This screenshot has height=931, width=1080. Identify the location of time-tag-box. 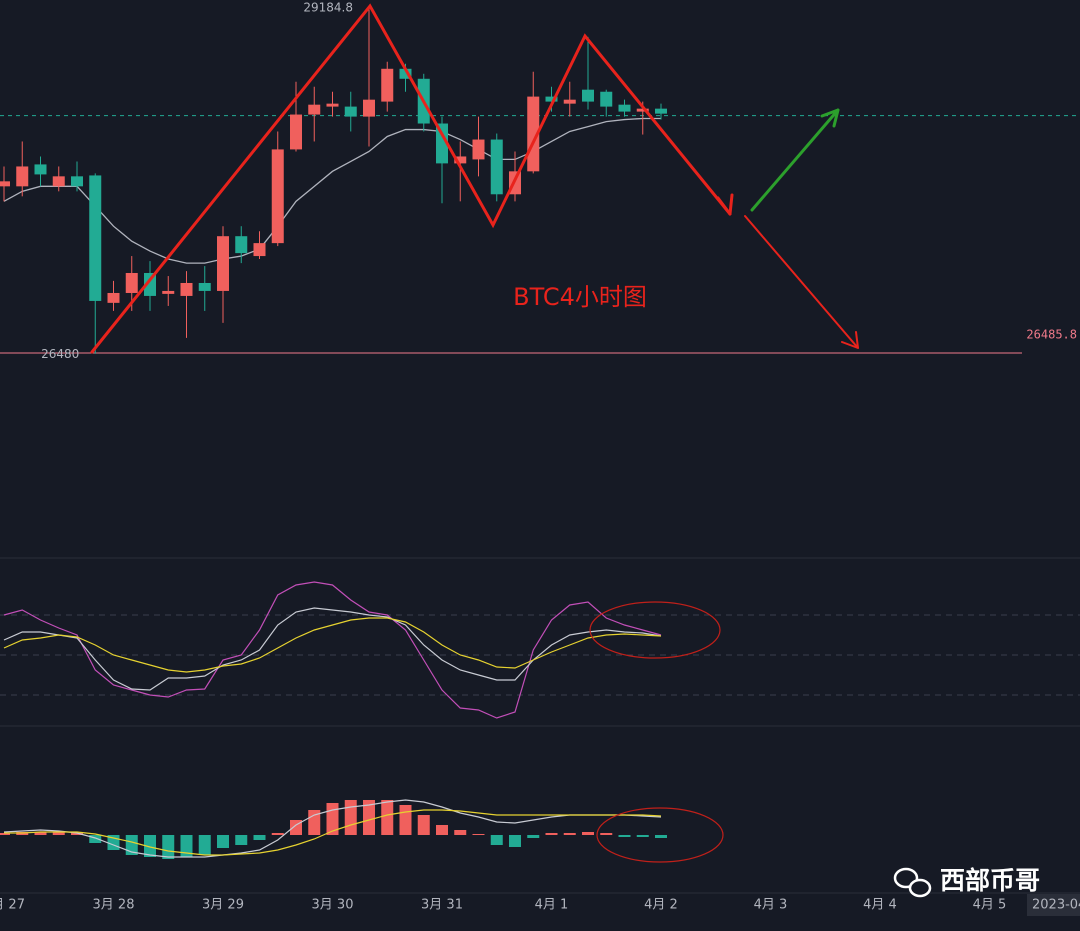
(1053, 905).